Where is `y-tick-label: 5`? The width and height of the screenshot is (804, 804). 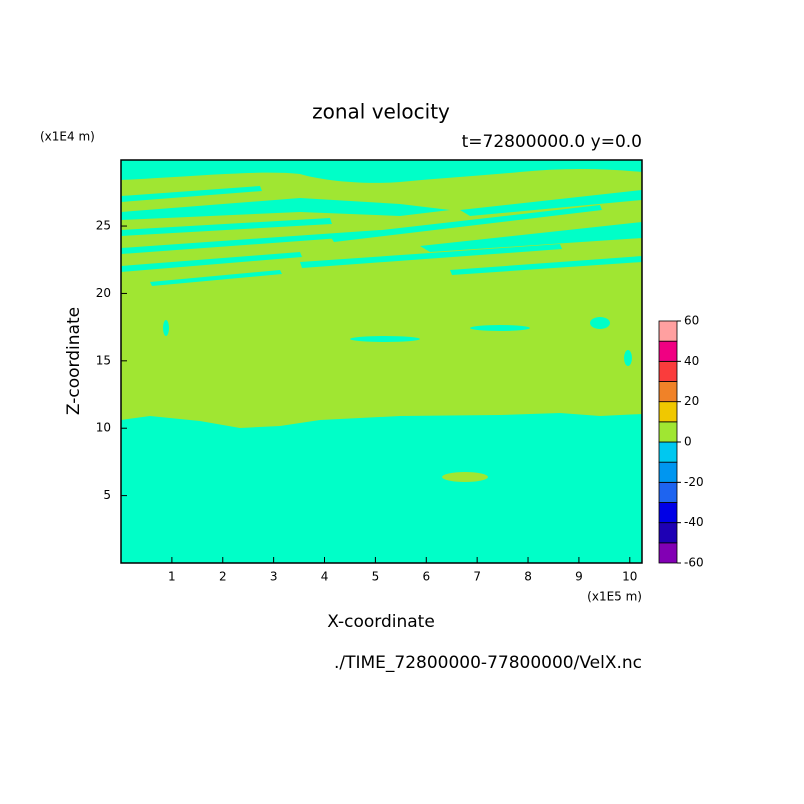
y-tick-label: 5 is located at coordinates (107, 495).